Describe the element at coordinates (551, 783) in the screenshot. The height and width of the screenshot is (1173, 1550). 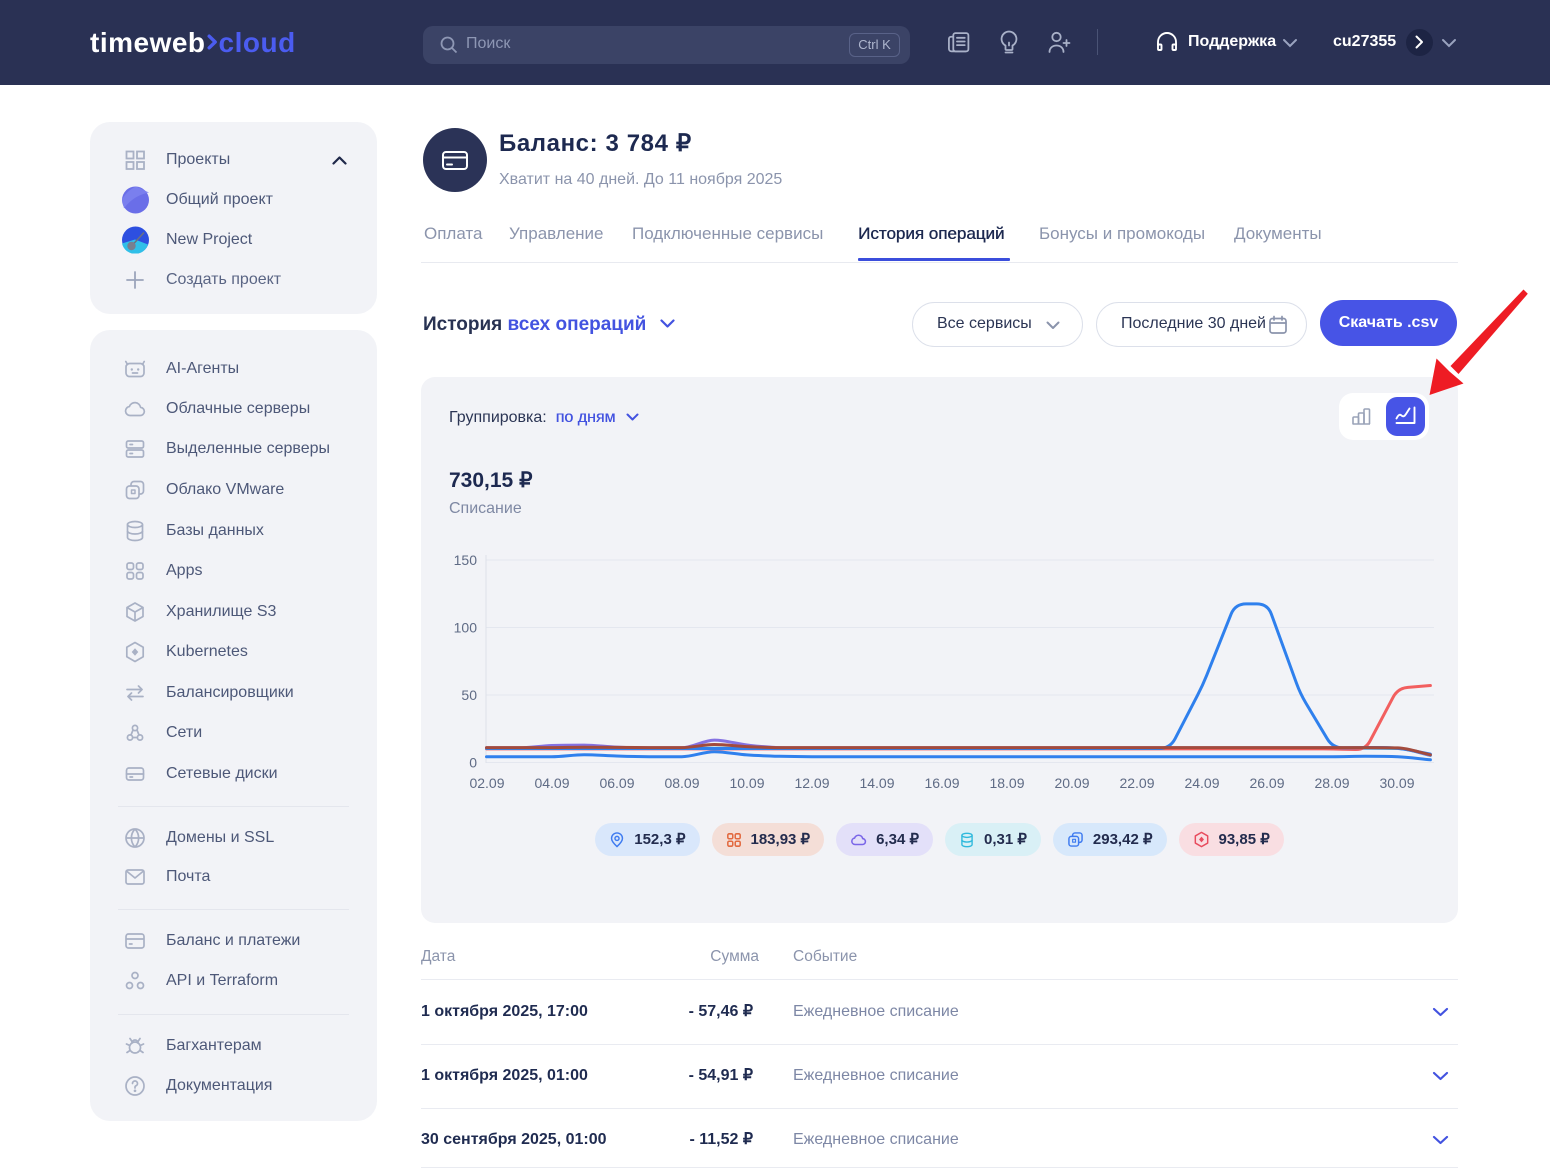
I see `svg-text: 04.09` at that location.